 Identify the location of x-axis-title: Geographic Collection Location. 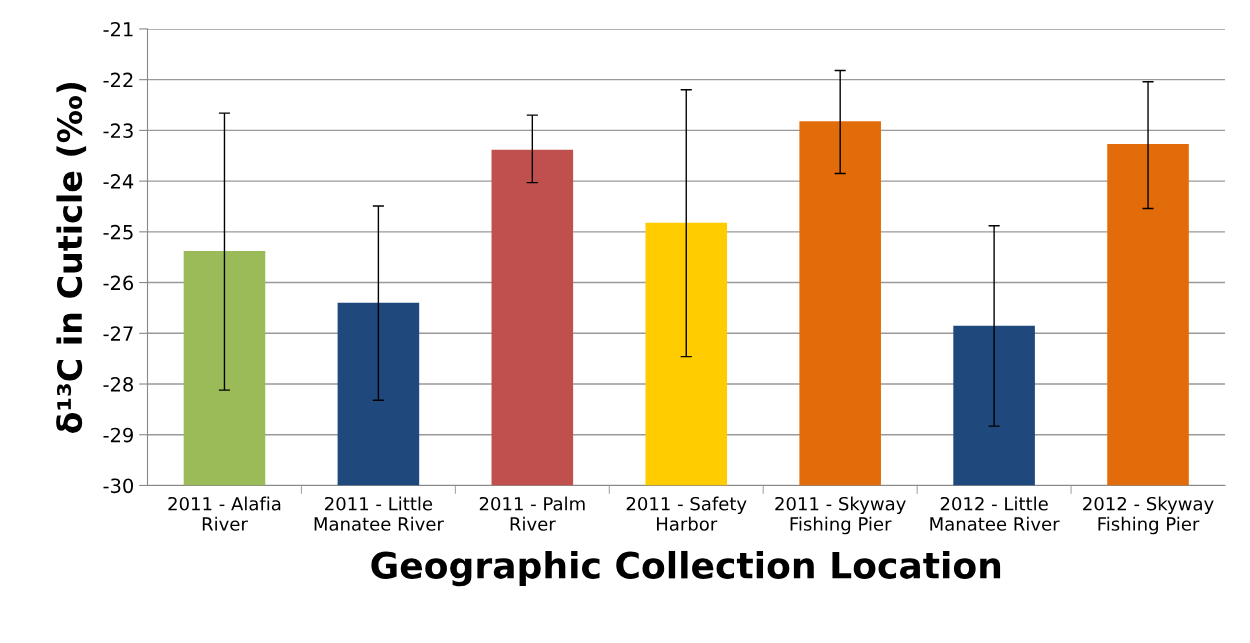
(686, 568).